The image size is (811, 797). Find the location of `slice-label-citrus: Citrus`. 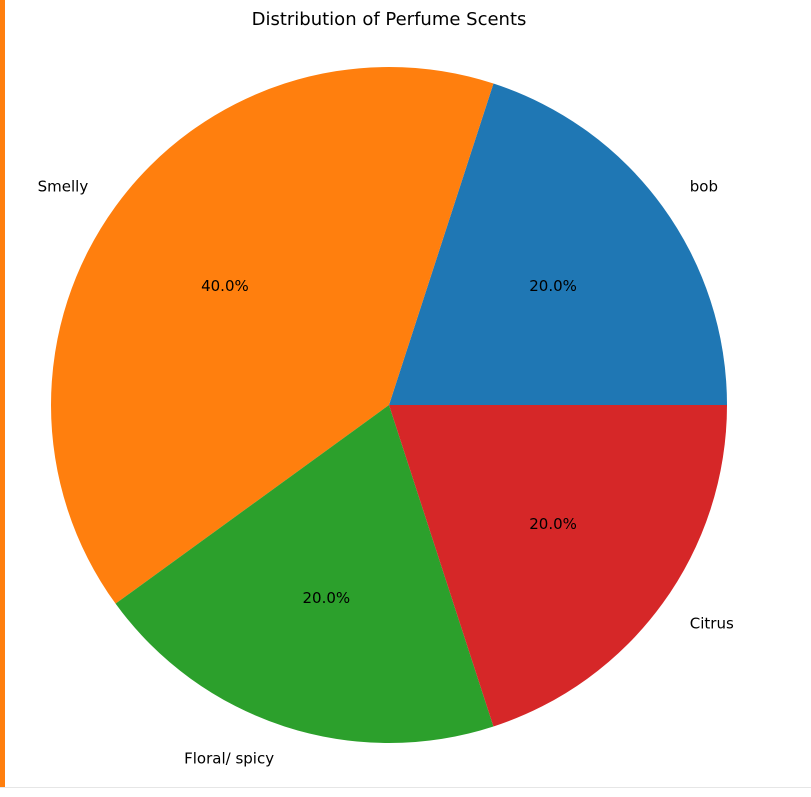

slice-label-citrus: Citrus is located at coordinates (712, 624).